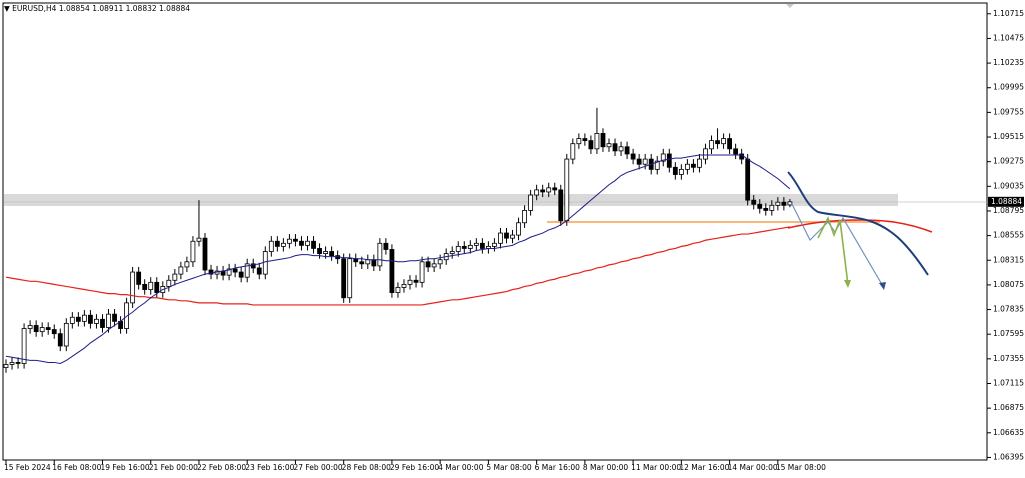 This screenshot has height=478, width=1025. I want to click on projection-curve, so click(858, 223).